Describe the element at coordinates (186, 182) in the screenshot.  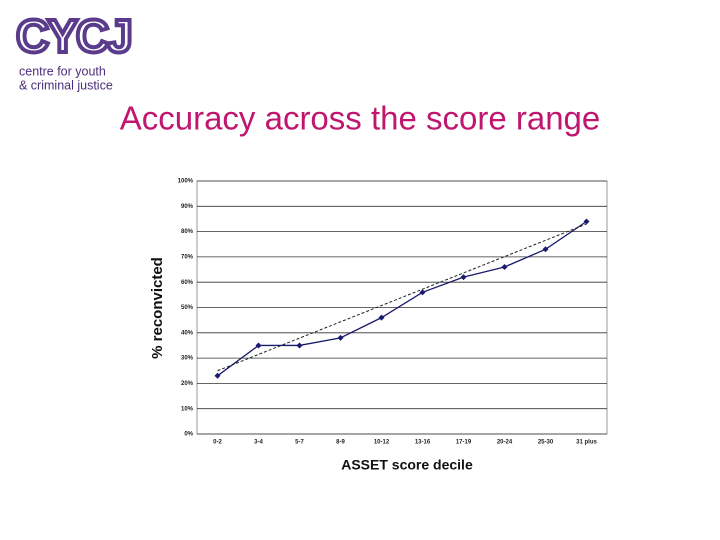
I see `y-tick-label: 100%` at that location.